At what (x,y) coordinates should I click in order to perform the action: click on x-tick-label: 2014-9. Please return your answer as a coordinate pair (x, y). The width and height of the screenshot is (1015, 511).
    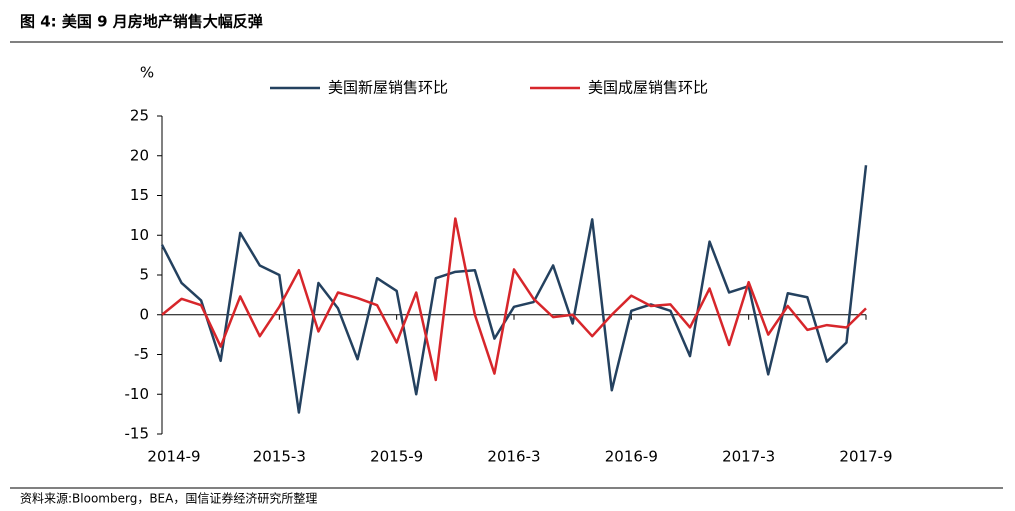
    Looking at the image, I should click on (173, 457).